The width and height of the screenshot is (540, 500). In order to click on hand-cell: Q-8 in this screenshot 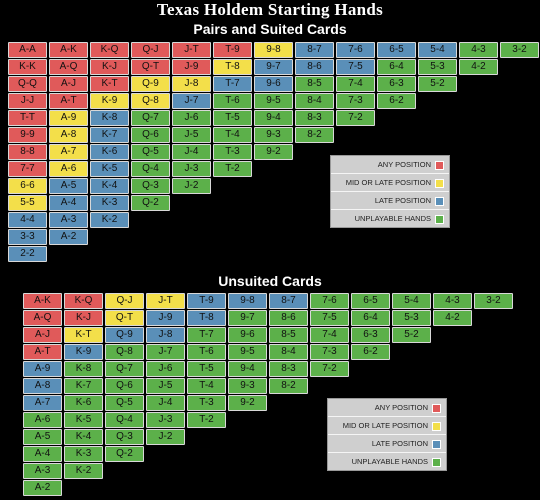, I will do `click(150, 101)`.